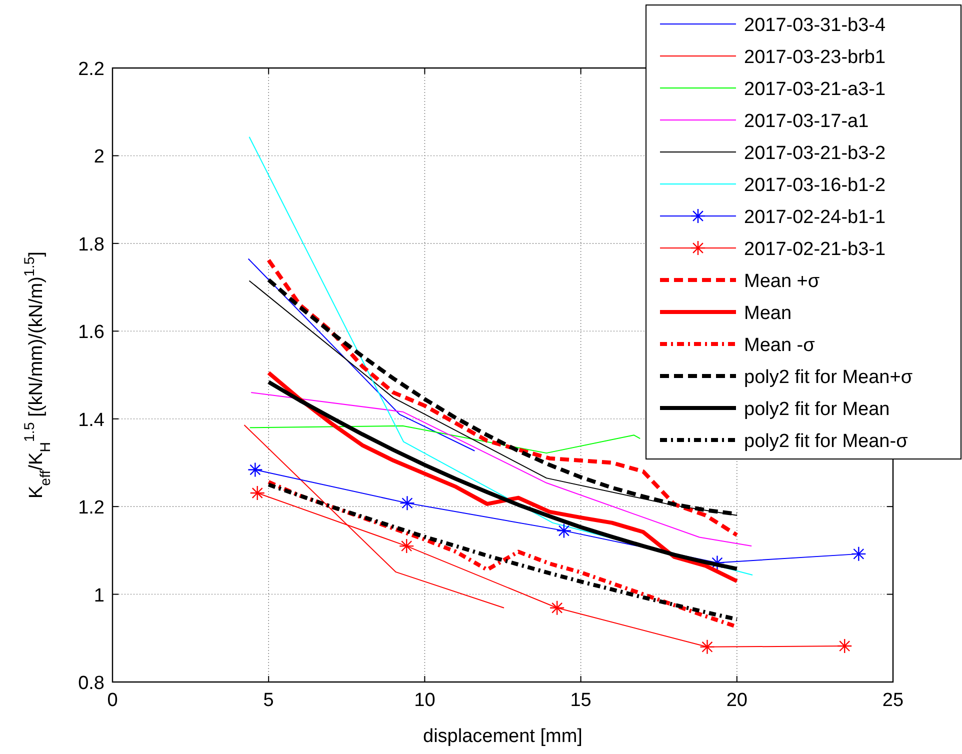  I want to click on legend-label: 2017-03-21-b3-2, so click(815, 153).